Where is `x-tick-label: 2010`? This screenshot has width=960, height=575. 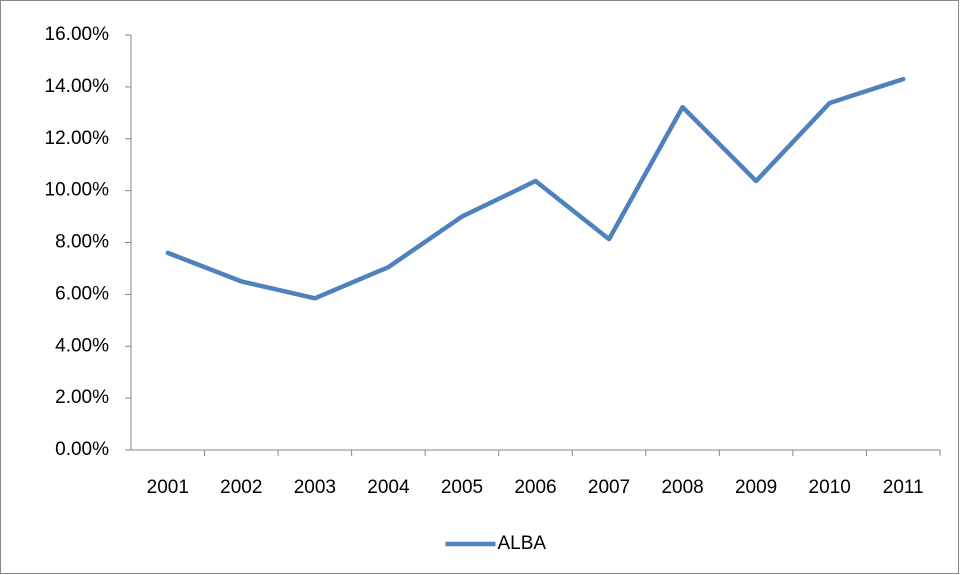 x-tick-label: 2010 is located at coordinates (830, 487).